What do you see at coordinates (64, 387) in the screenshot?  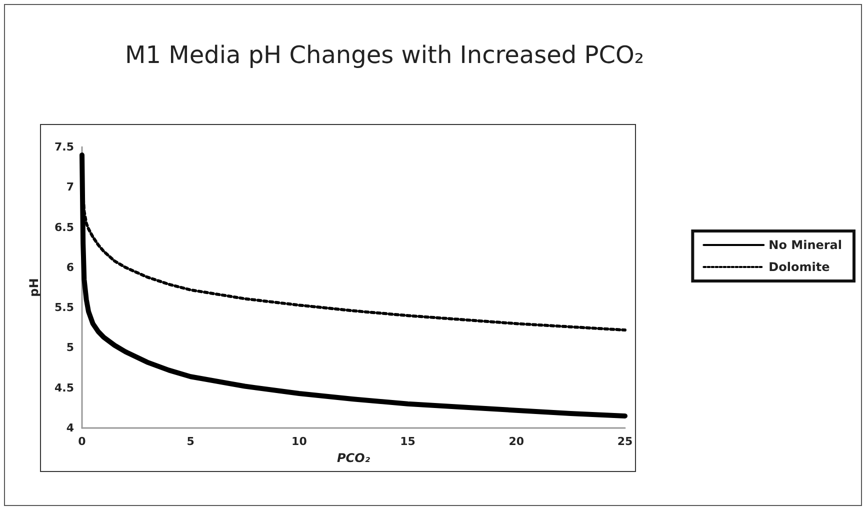 I see `y-tick-label: 4.5` at bounding box center [64, 387].